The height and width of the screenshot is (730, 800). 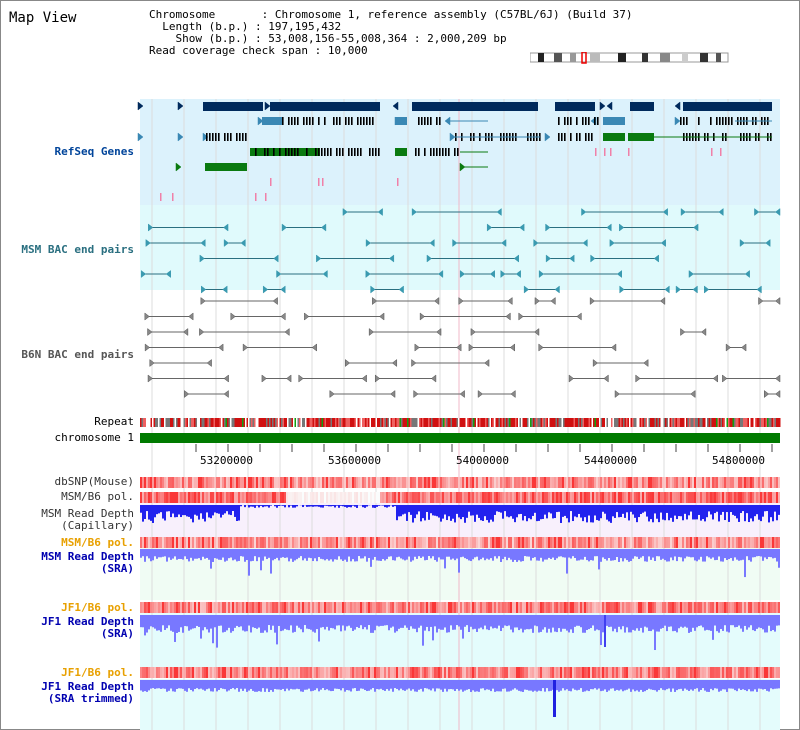 I want to click on axis-tick-label: 53600000, so click(x=354, y=460).